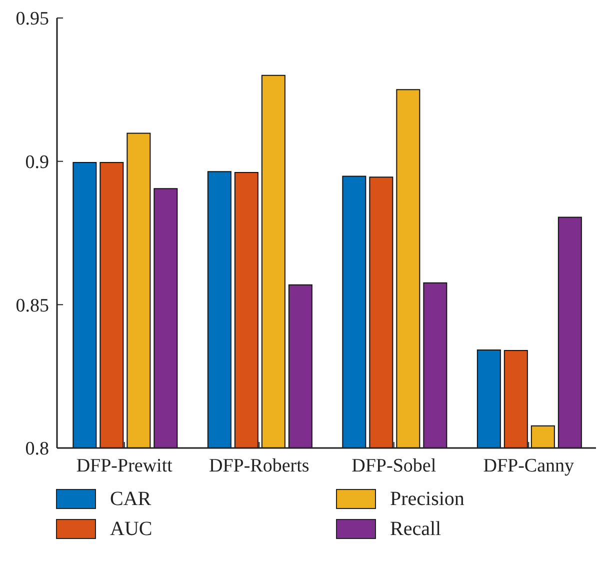 This screenshot has width=605, height=572. Describe the element at coordinates (125, 465) in the screenshot. I see `x-tick-label: DFP-Prewitt` at that location.